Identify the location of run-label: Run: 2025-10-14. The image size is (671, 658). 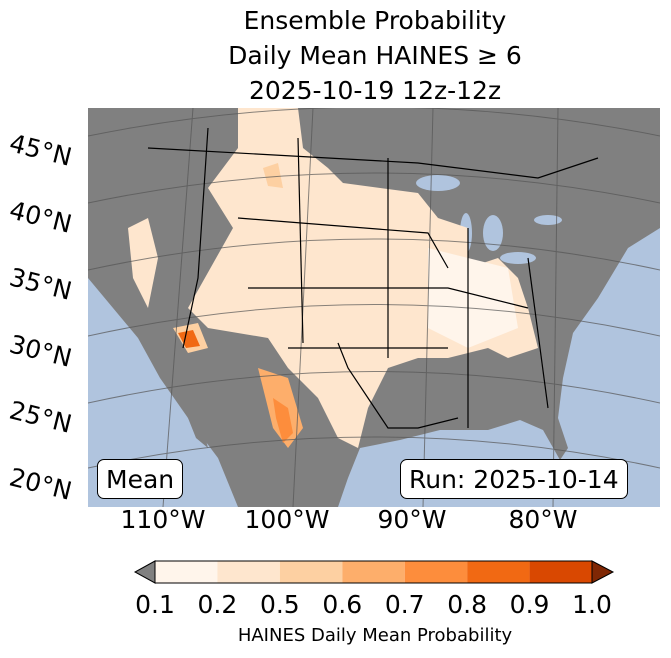
(514, 479).